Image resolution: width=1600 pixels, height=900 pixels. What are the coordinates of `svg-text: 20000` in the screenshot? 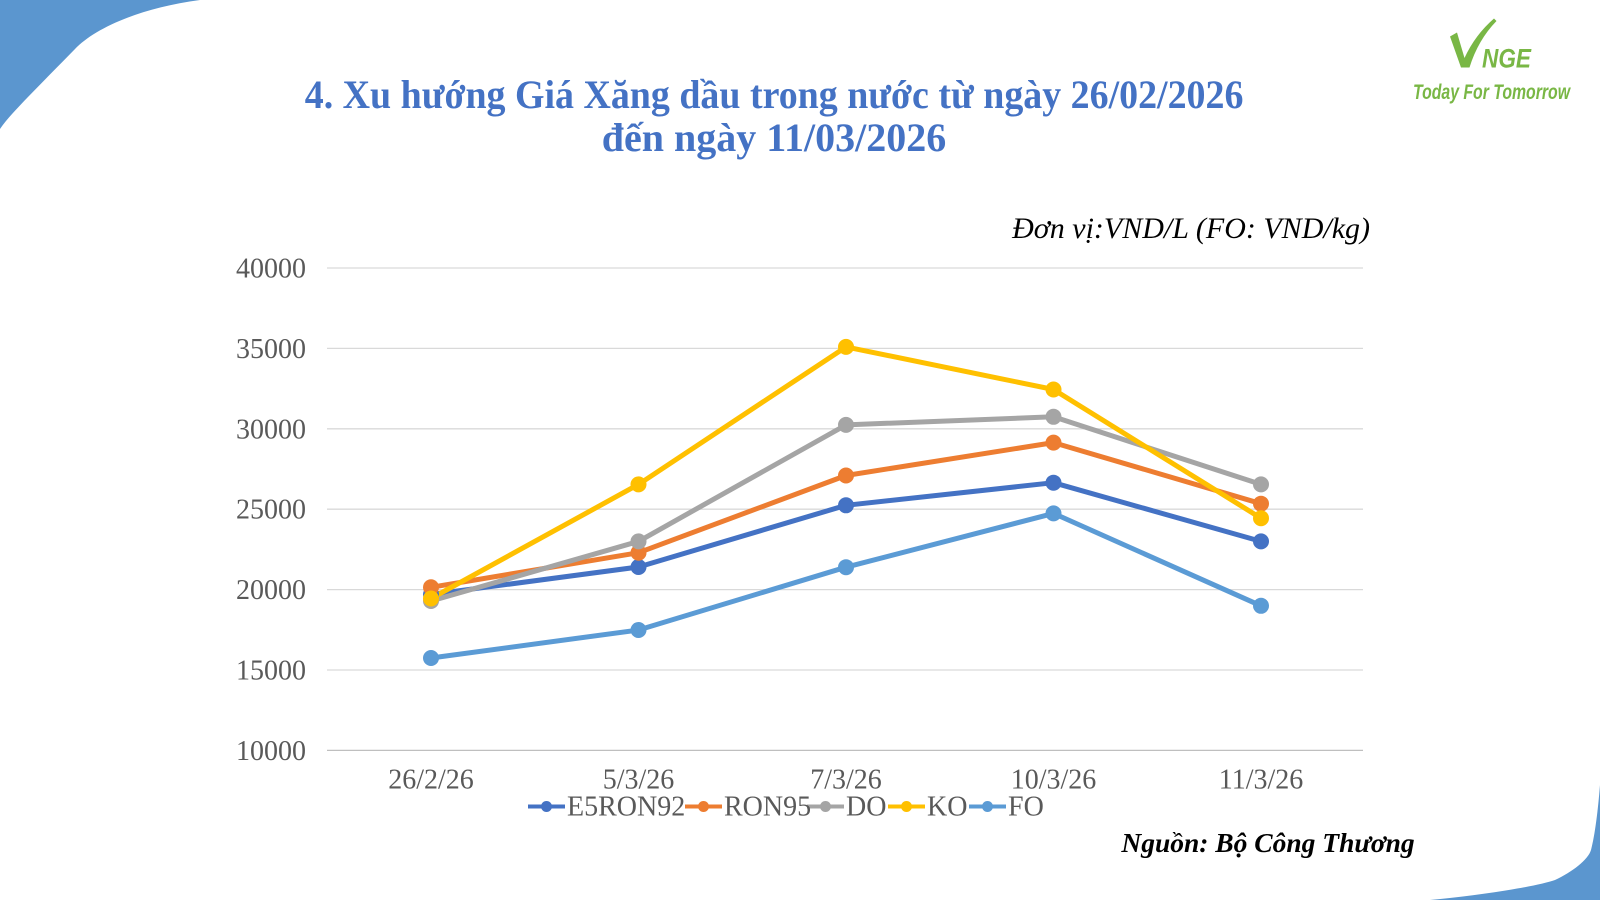 It's located at (271, 590).